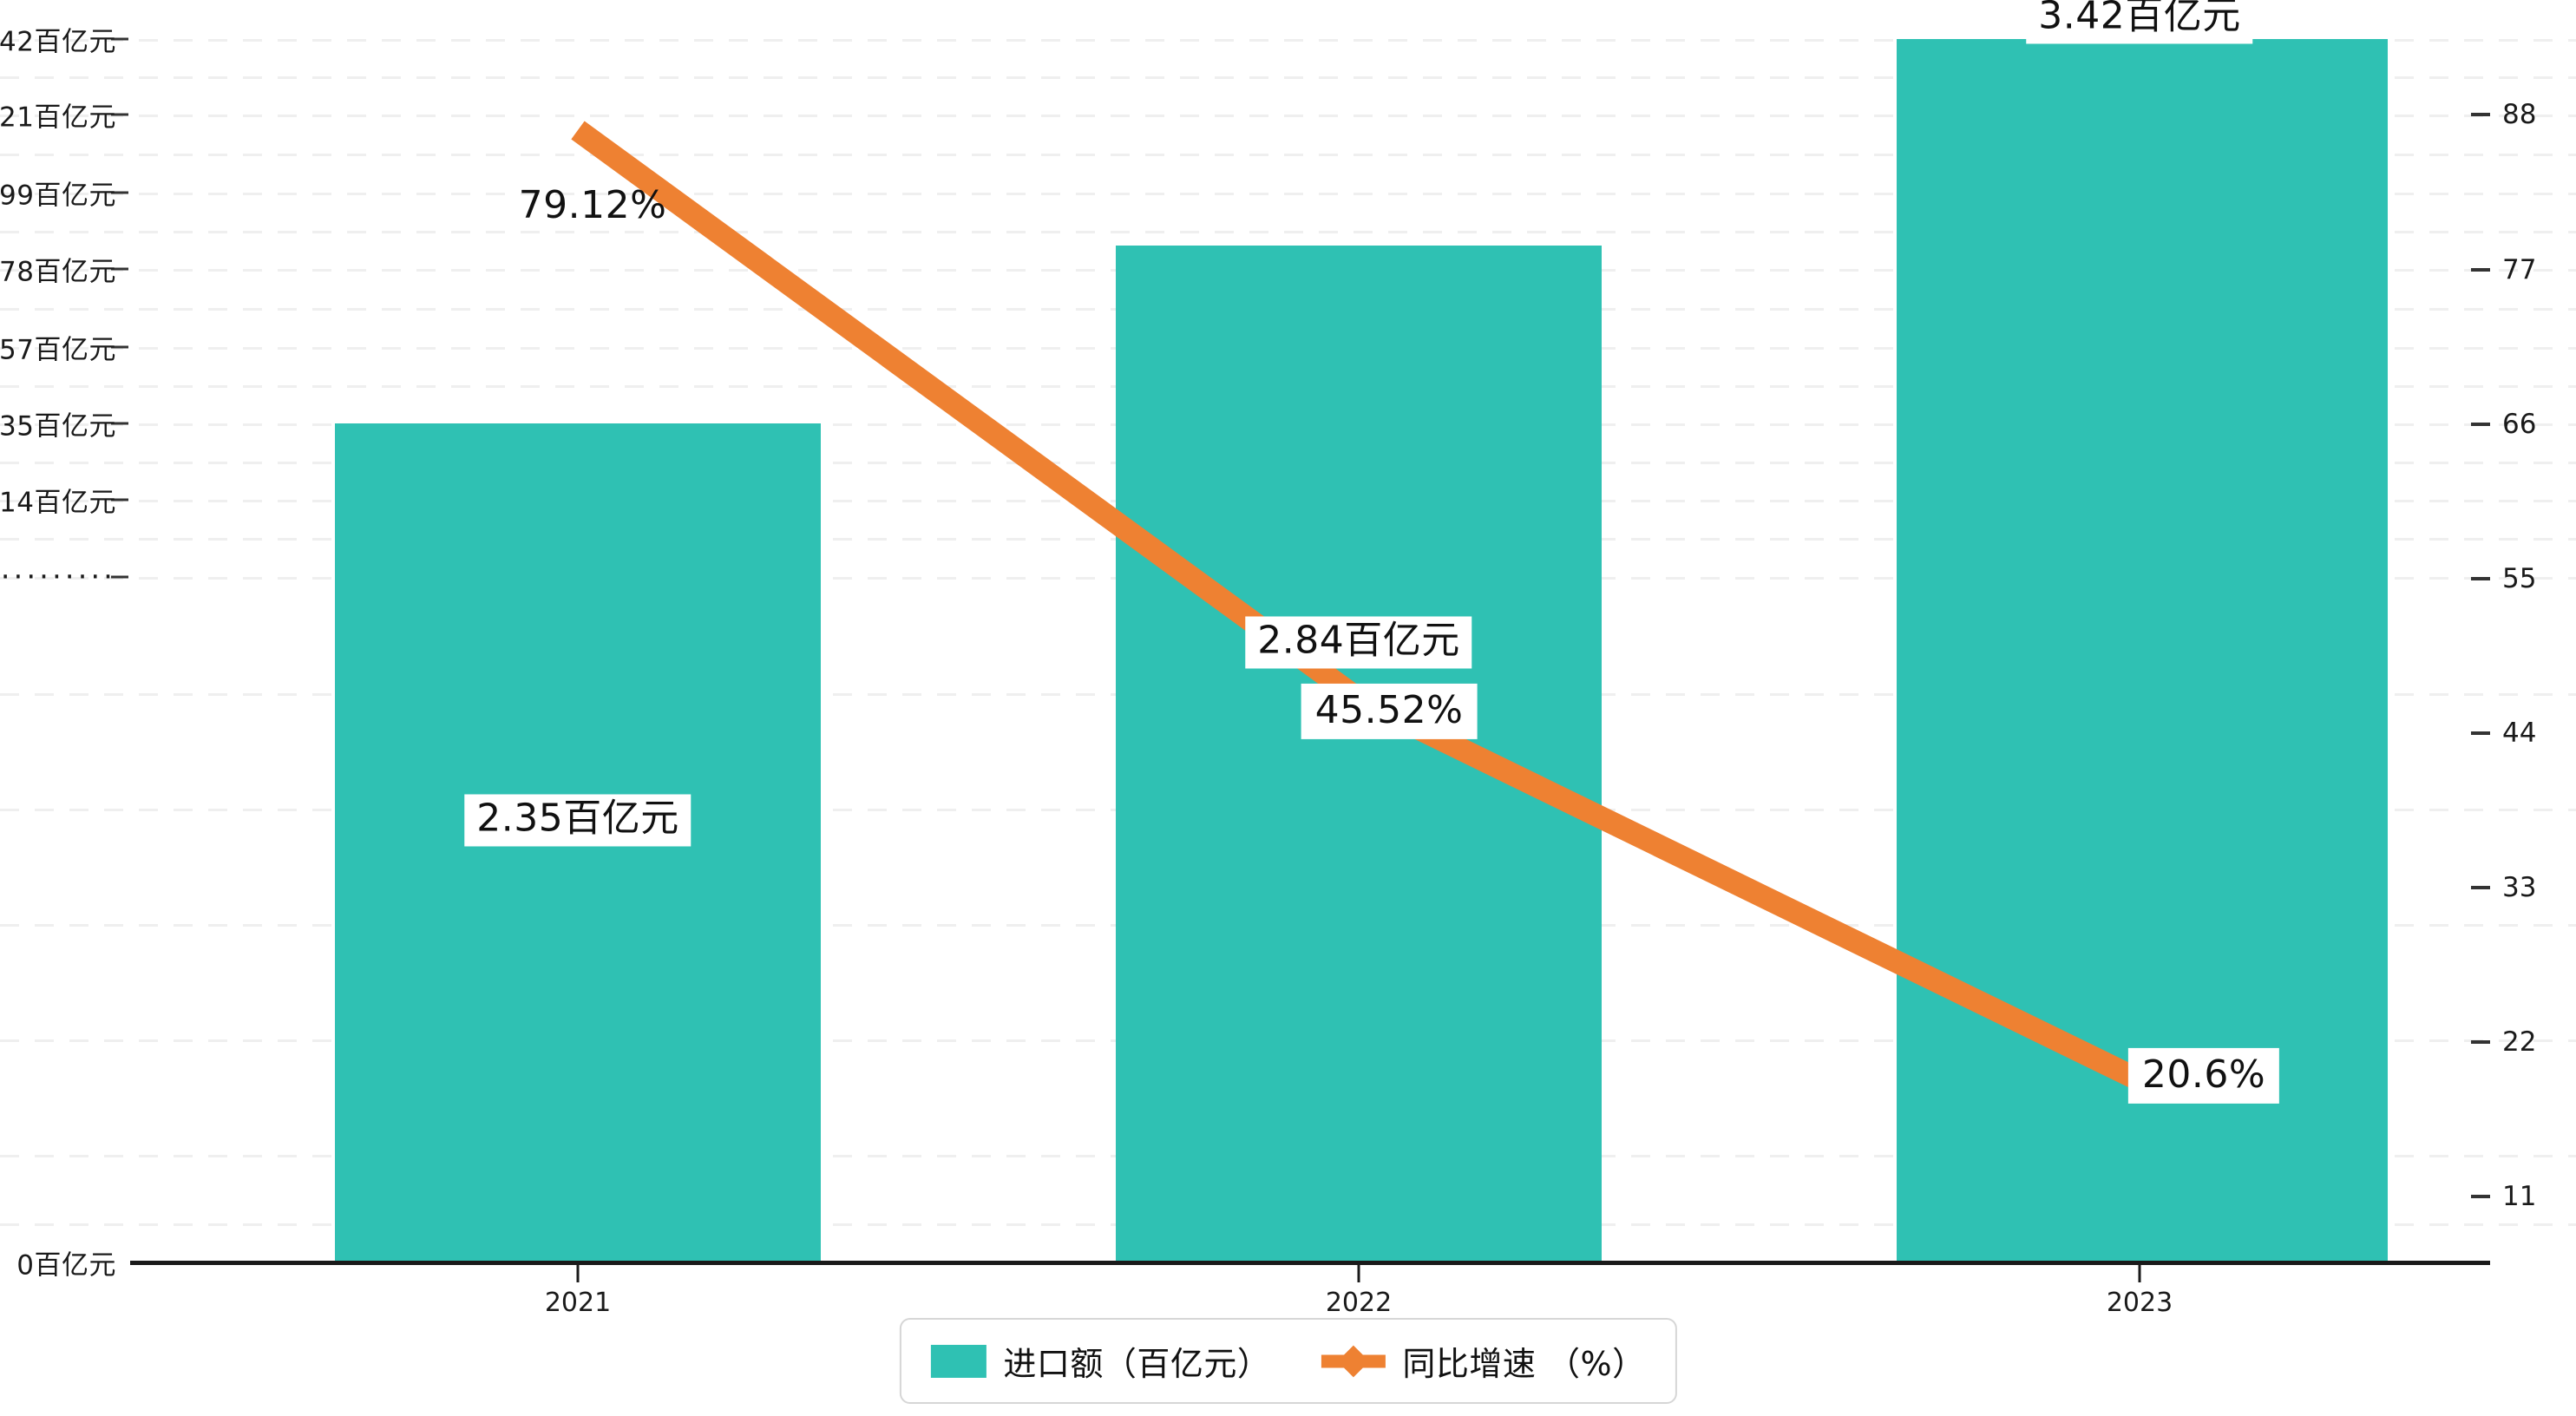 Image resolution: width=2576 pixels, height=1416 pixels. I want to click on legend-line-diamond-icon, so click(1353, 1361).